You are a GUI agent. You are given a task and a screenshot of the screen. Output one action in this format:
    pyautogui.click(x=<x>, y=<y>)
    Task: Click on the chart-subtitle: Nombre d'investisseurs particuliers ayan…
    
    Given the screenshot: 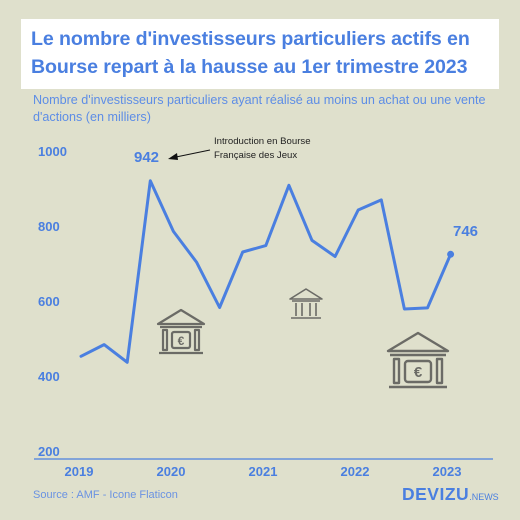 What is the action you would take?
    pyautogui.click(x=259, y=108)
    